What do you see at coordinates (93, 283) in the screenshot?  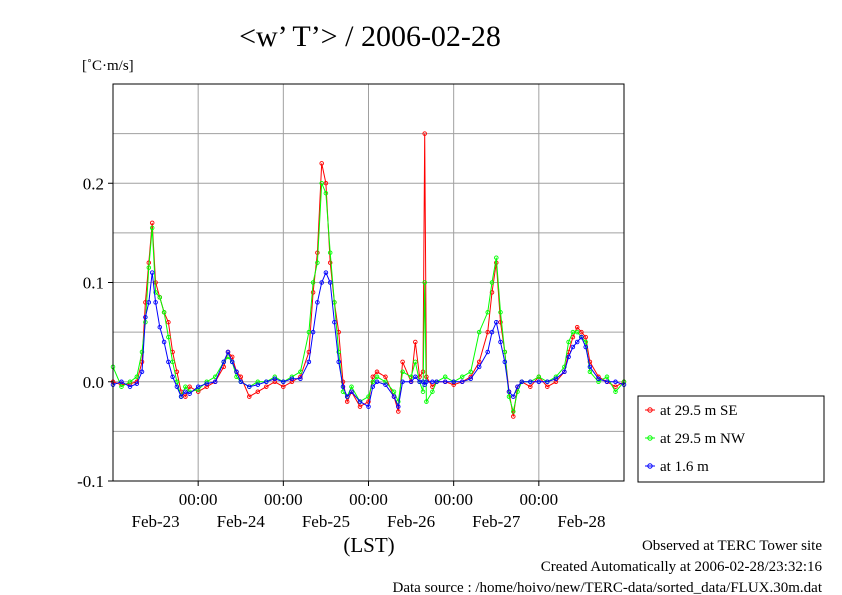 I see `y-tick-label: 0.1` at bounding box center [93, 283].